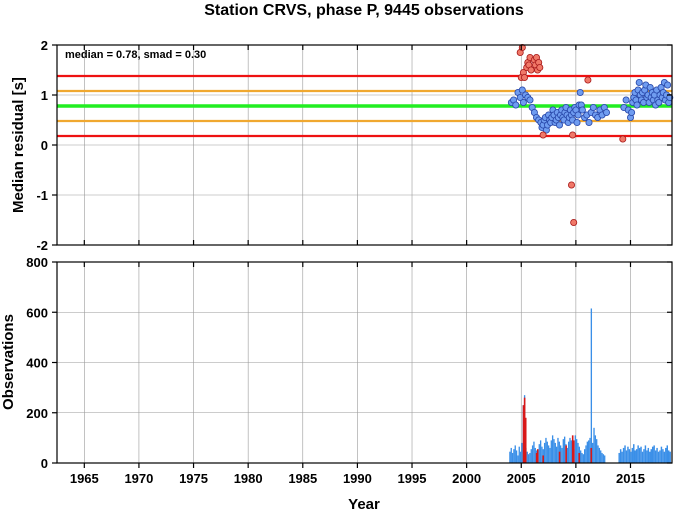 The height and width of the screenshot is (511, 677). Describe the element at coordinates (135, 55) in the screenshot. I see `median-annotation: median = 0.78, smad = 0.30` at that location.